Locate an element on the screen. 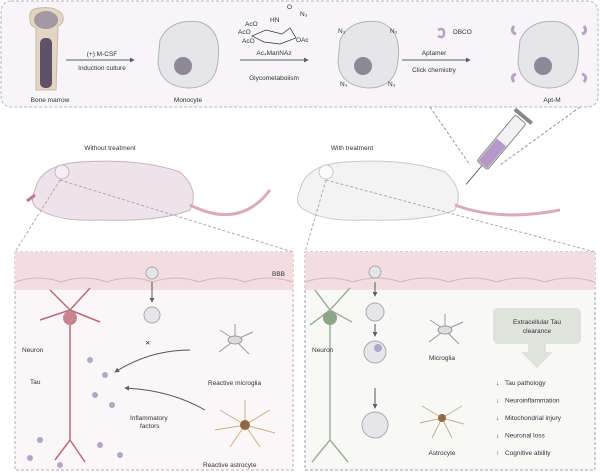  astrocyte-label: Astrocyte is located at coordinates (441, 453).